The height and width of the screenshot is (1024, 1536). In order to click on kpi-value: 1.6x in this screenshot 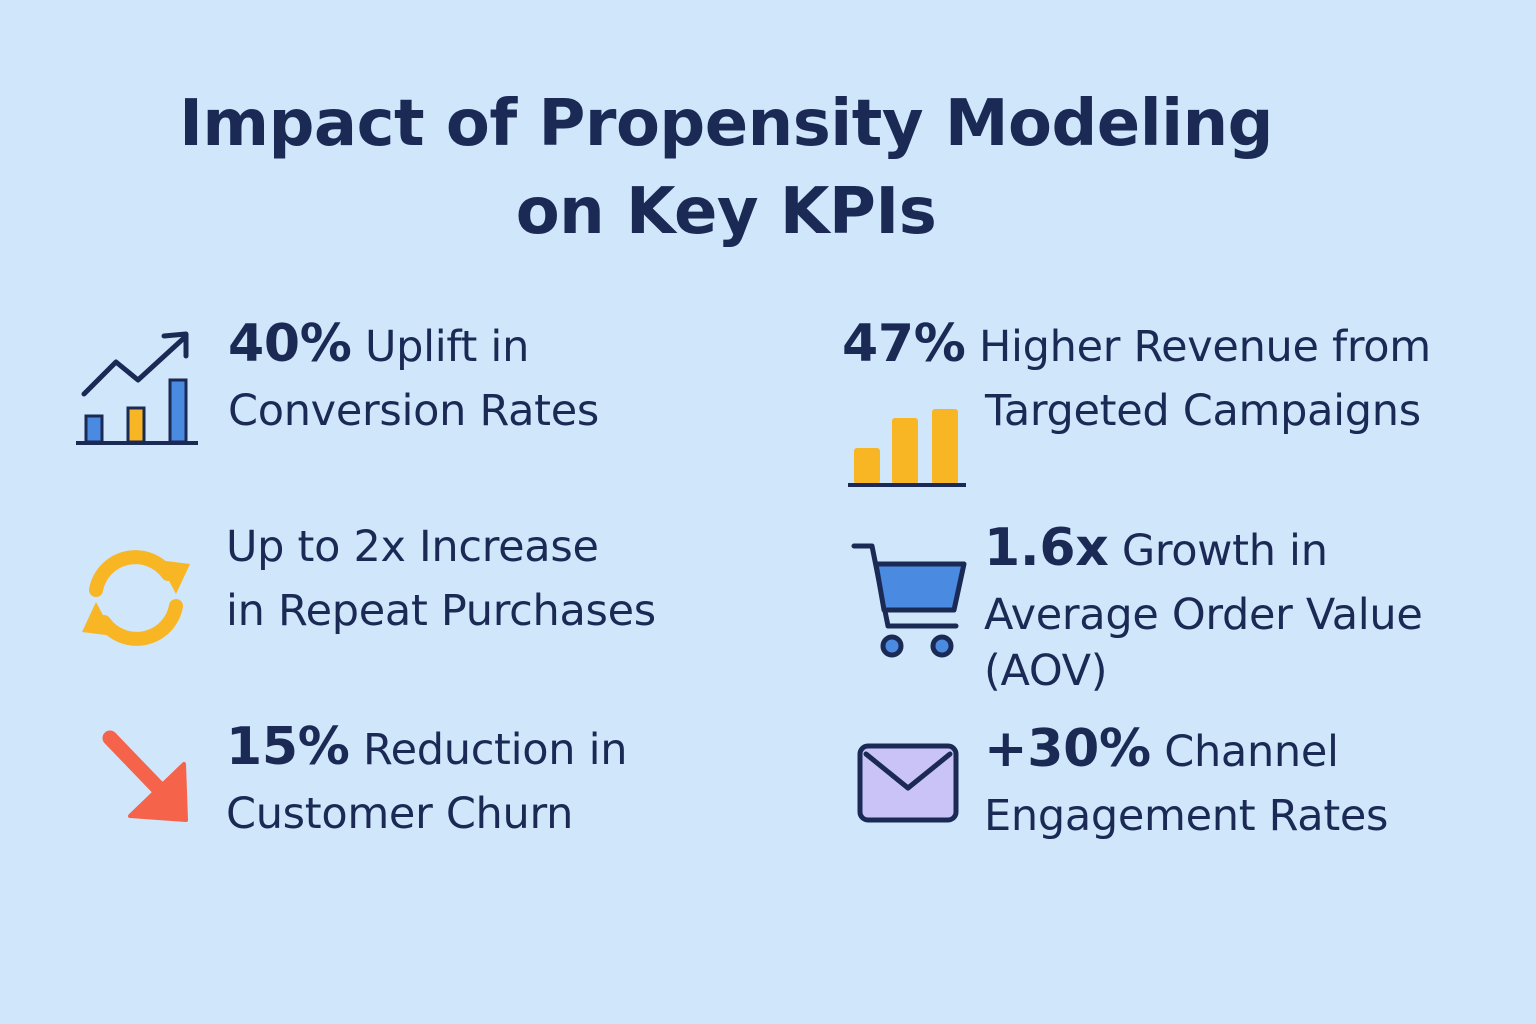, I will do `click(1046, 548)`.